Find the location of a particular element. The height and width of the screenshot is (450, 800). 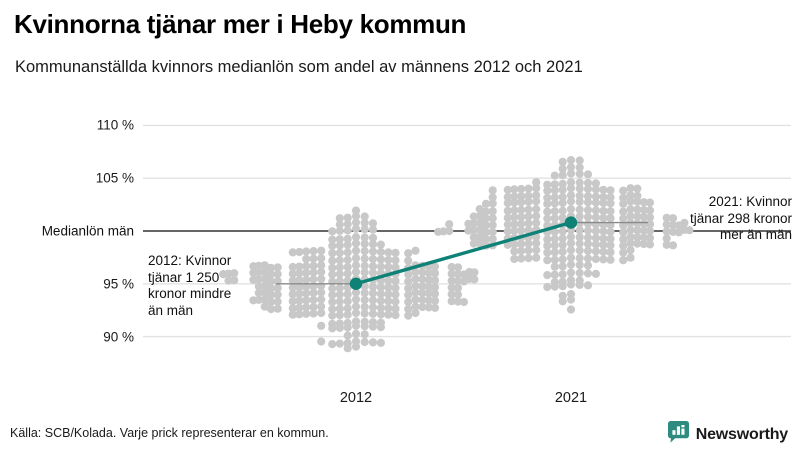

y-axis-tick-label: 95 % is located at coordinates (118, 284).